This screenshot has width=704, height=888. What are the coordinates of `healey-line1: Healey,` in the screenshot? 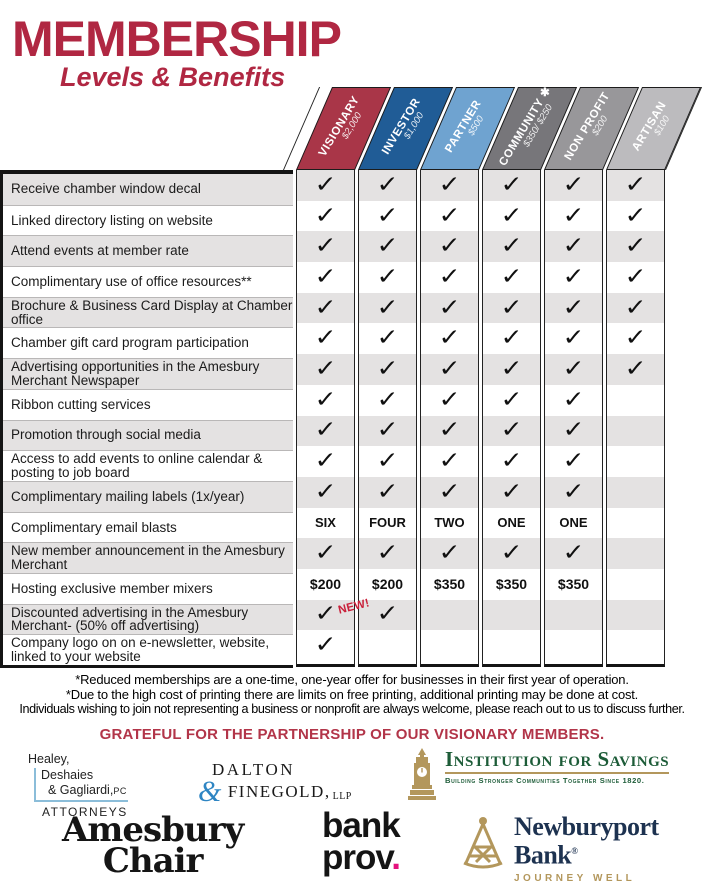 It's located at (49, 759).